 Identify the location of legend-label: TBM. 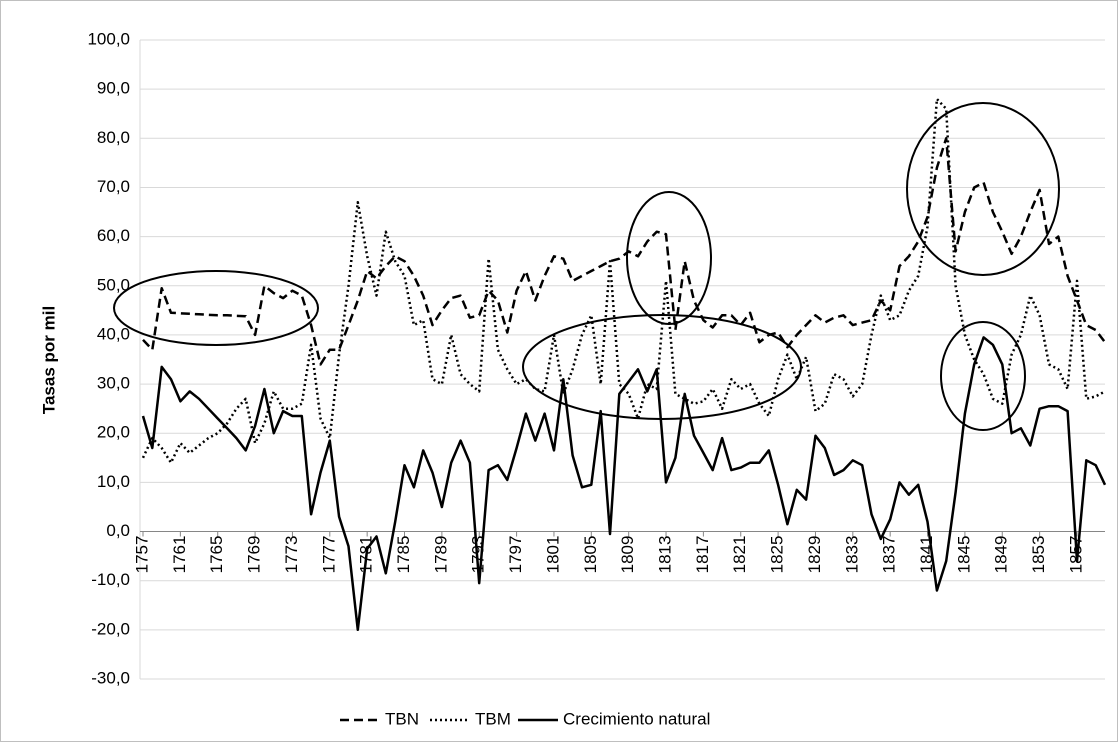
(493, 718).